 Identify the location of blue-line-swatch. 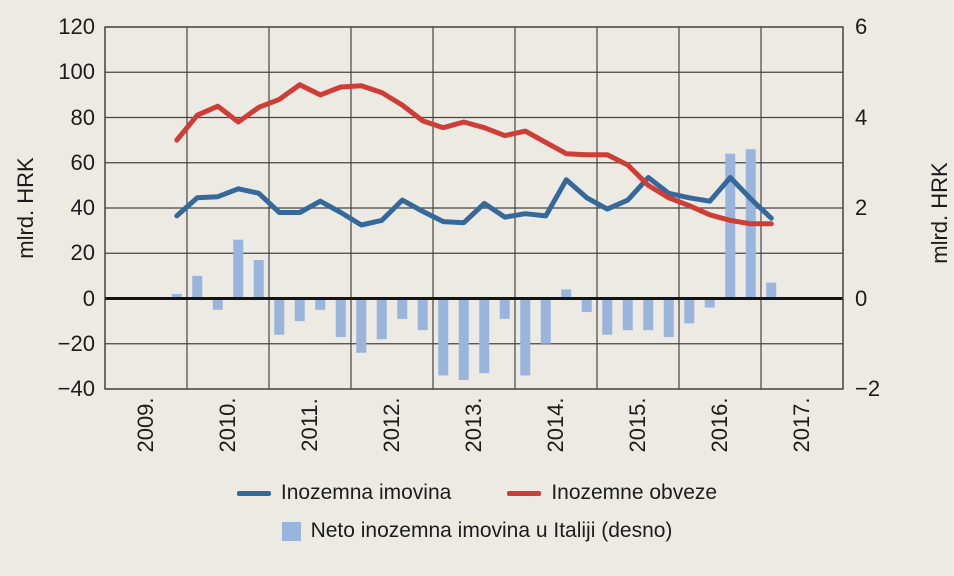
(253, 493).